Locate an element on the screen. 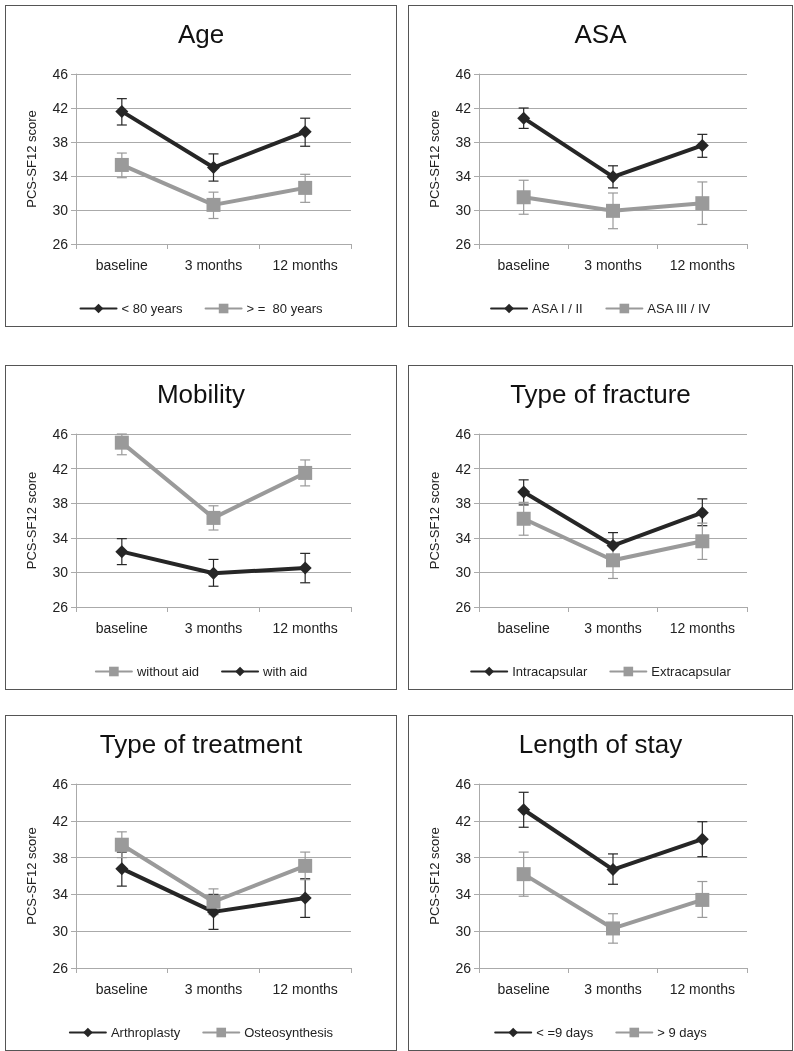  chart-title: Type of treatment is located at coordinates (201, 744).